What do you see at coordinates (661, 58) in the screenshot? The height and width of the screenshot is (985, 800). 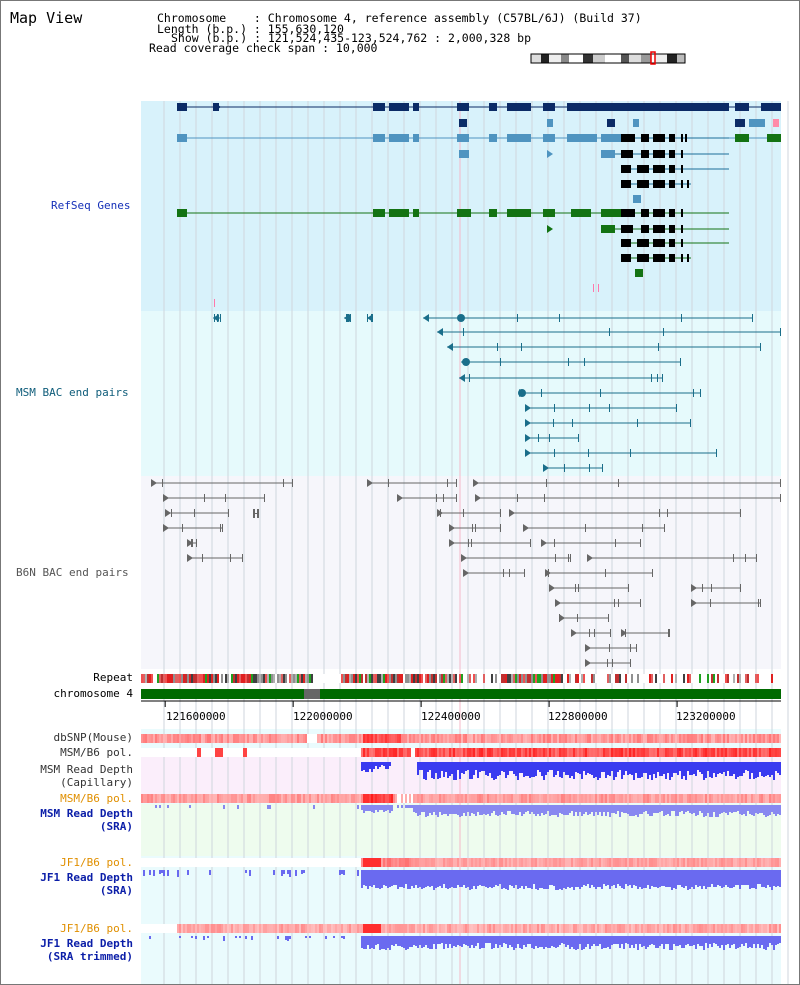 I see `ideogram-band` at bounding box center [661, 58].